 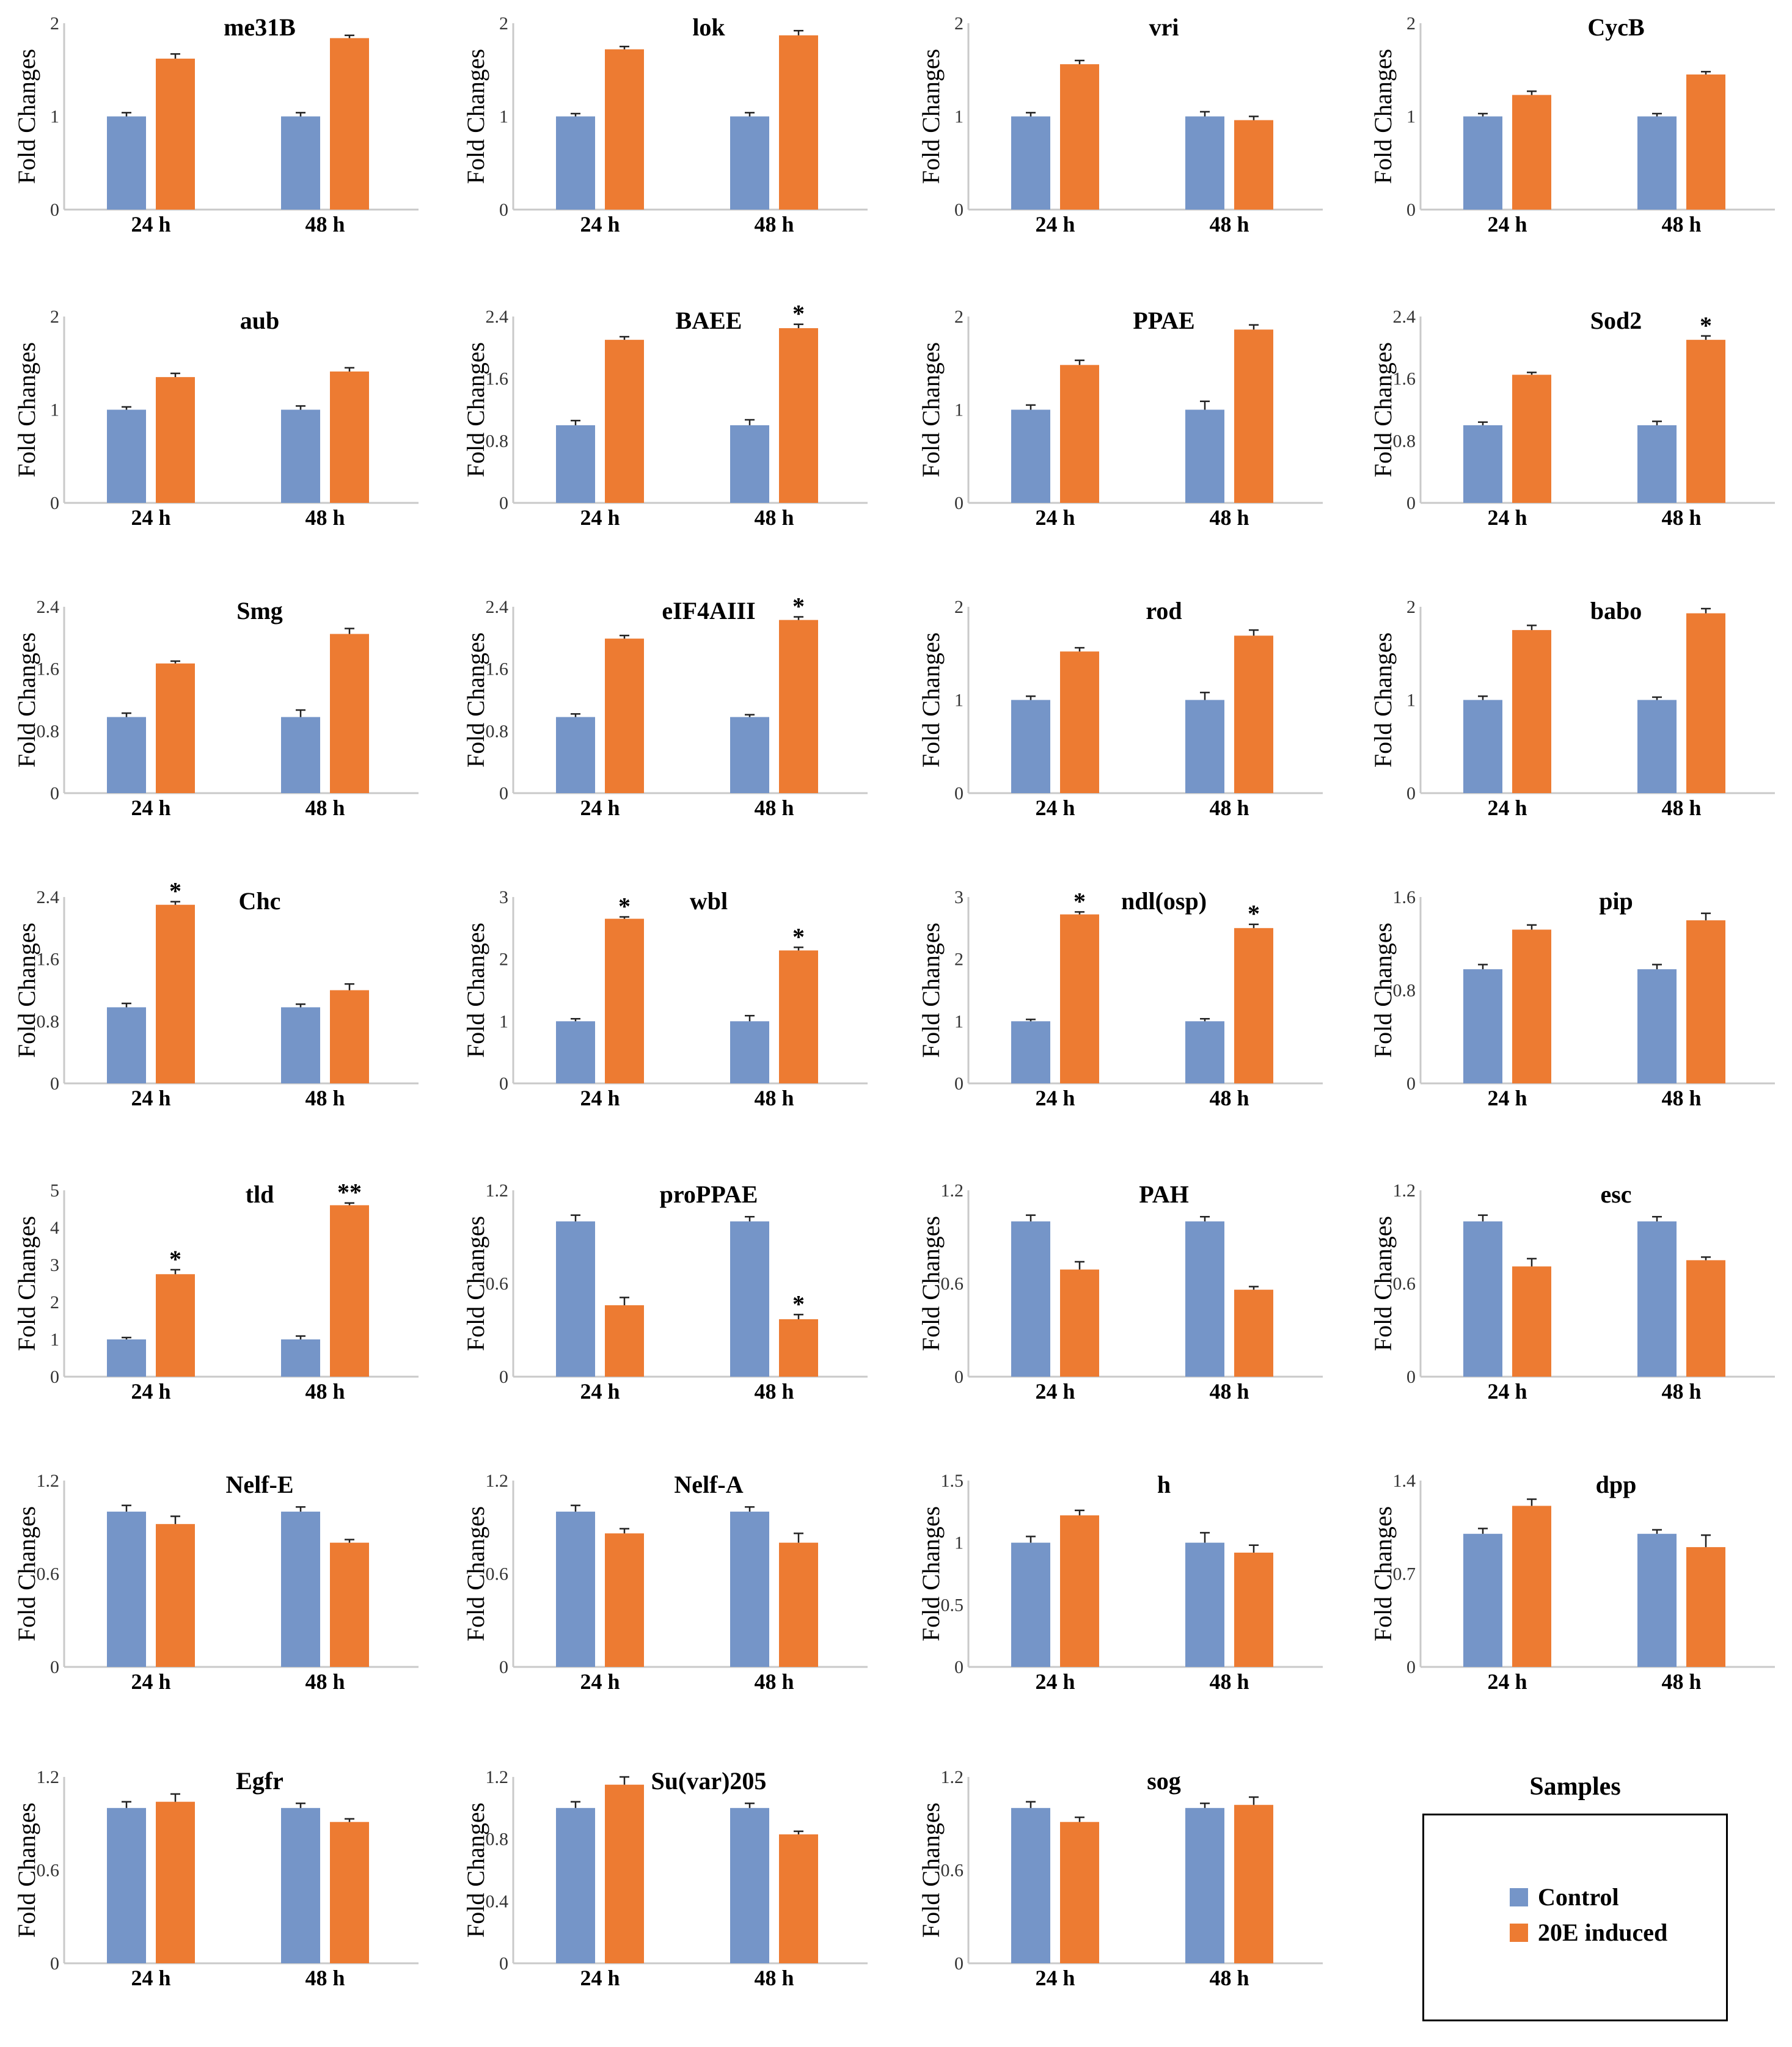 I want to click on y-tick-label: 1.4, so click(x=1404, y=1481).